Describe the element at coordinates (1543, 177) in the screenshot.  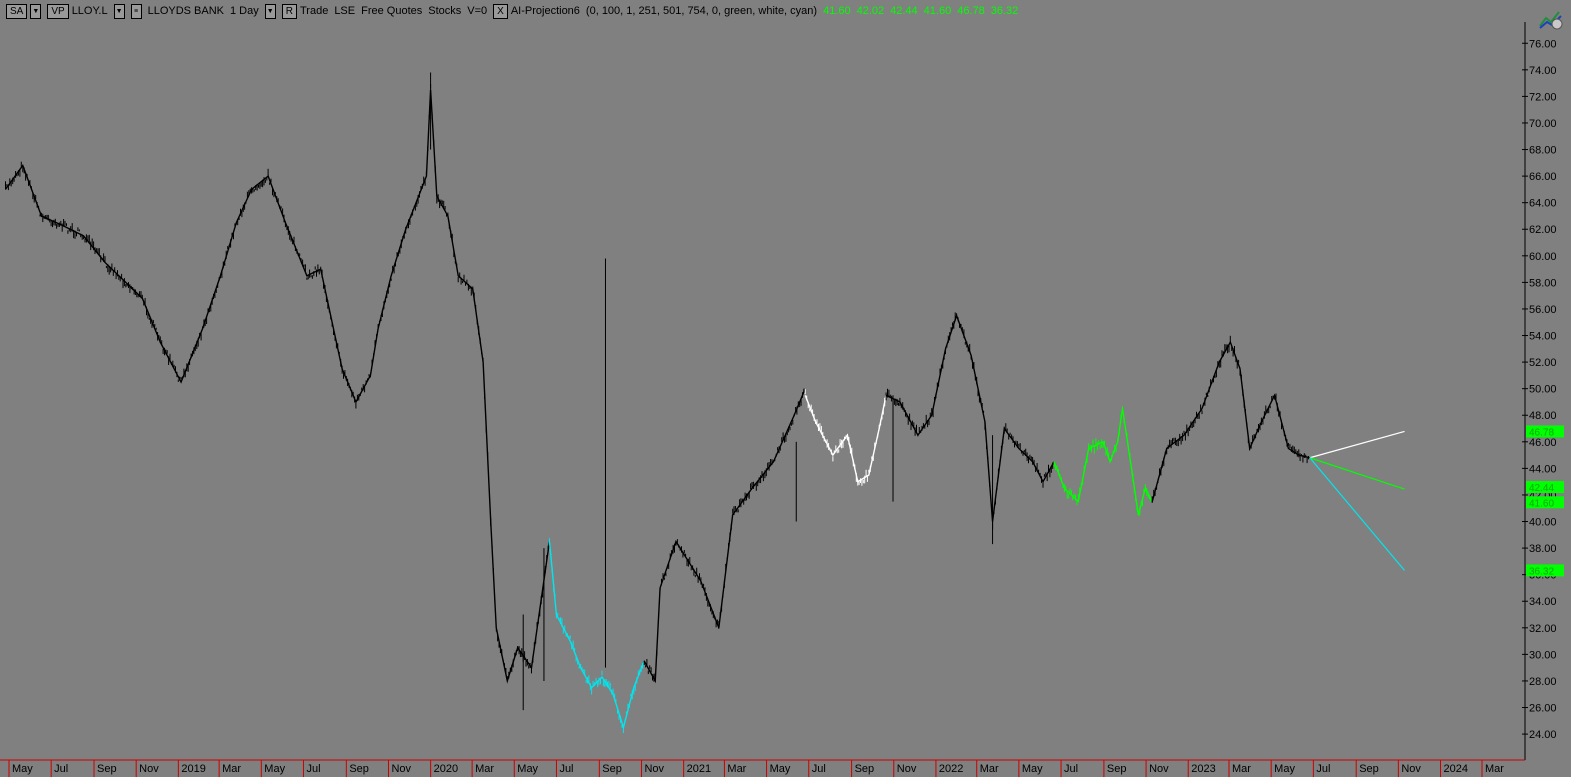
I see `y-tick-label: 66.00` at that location.